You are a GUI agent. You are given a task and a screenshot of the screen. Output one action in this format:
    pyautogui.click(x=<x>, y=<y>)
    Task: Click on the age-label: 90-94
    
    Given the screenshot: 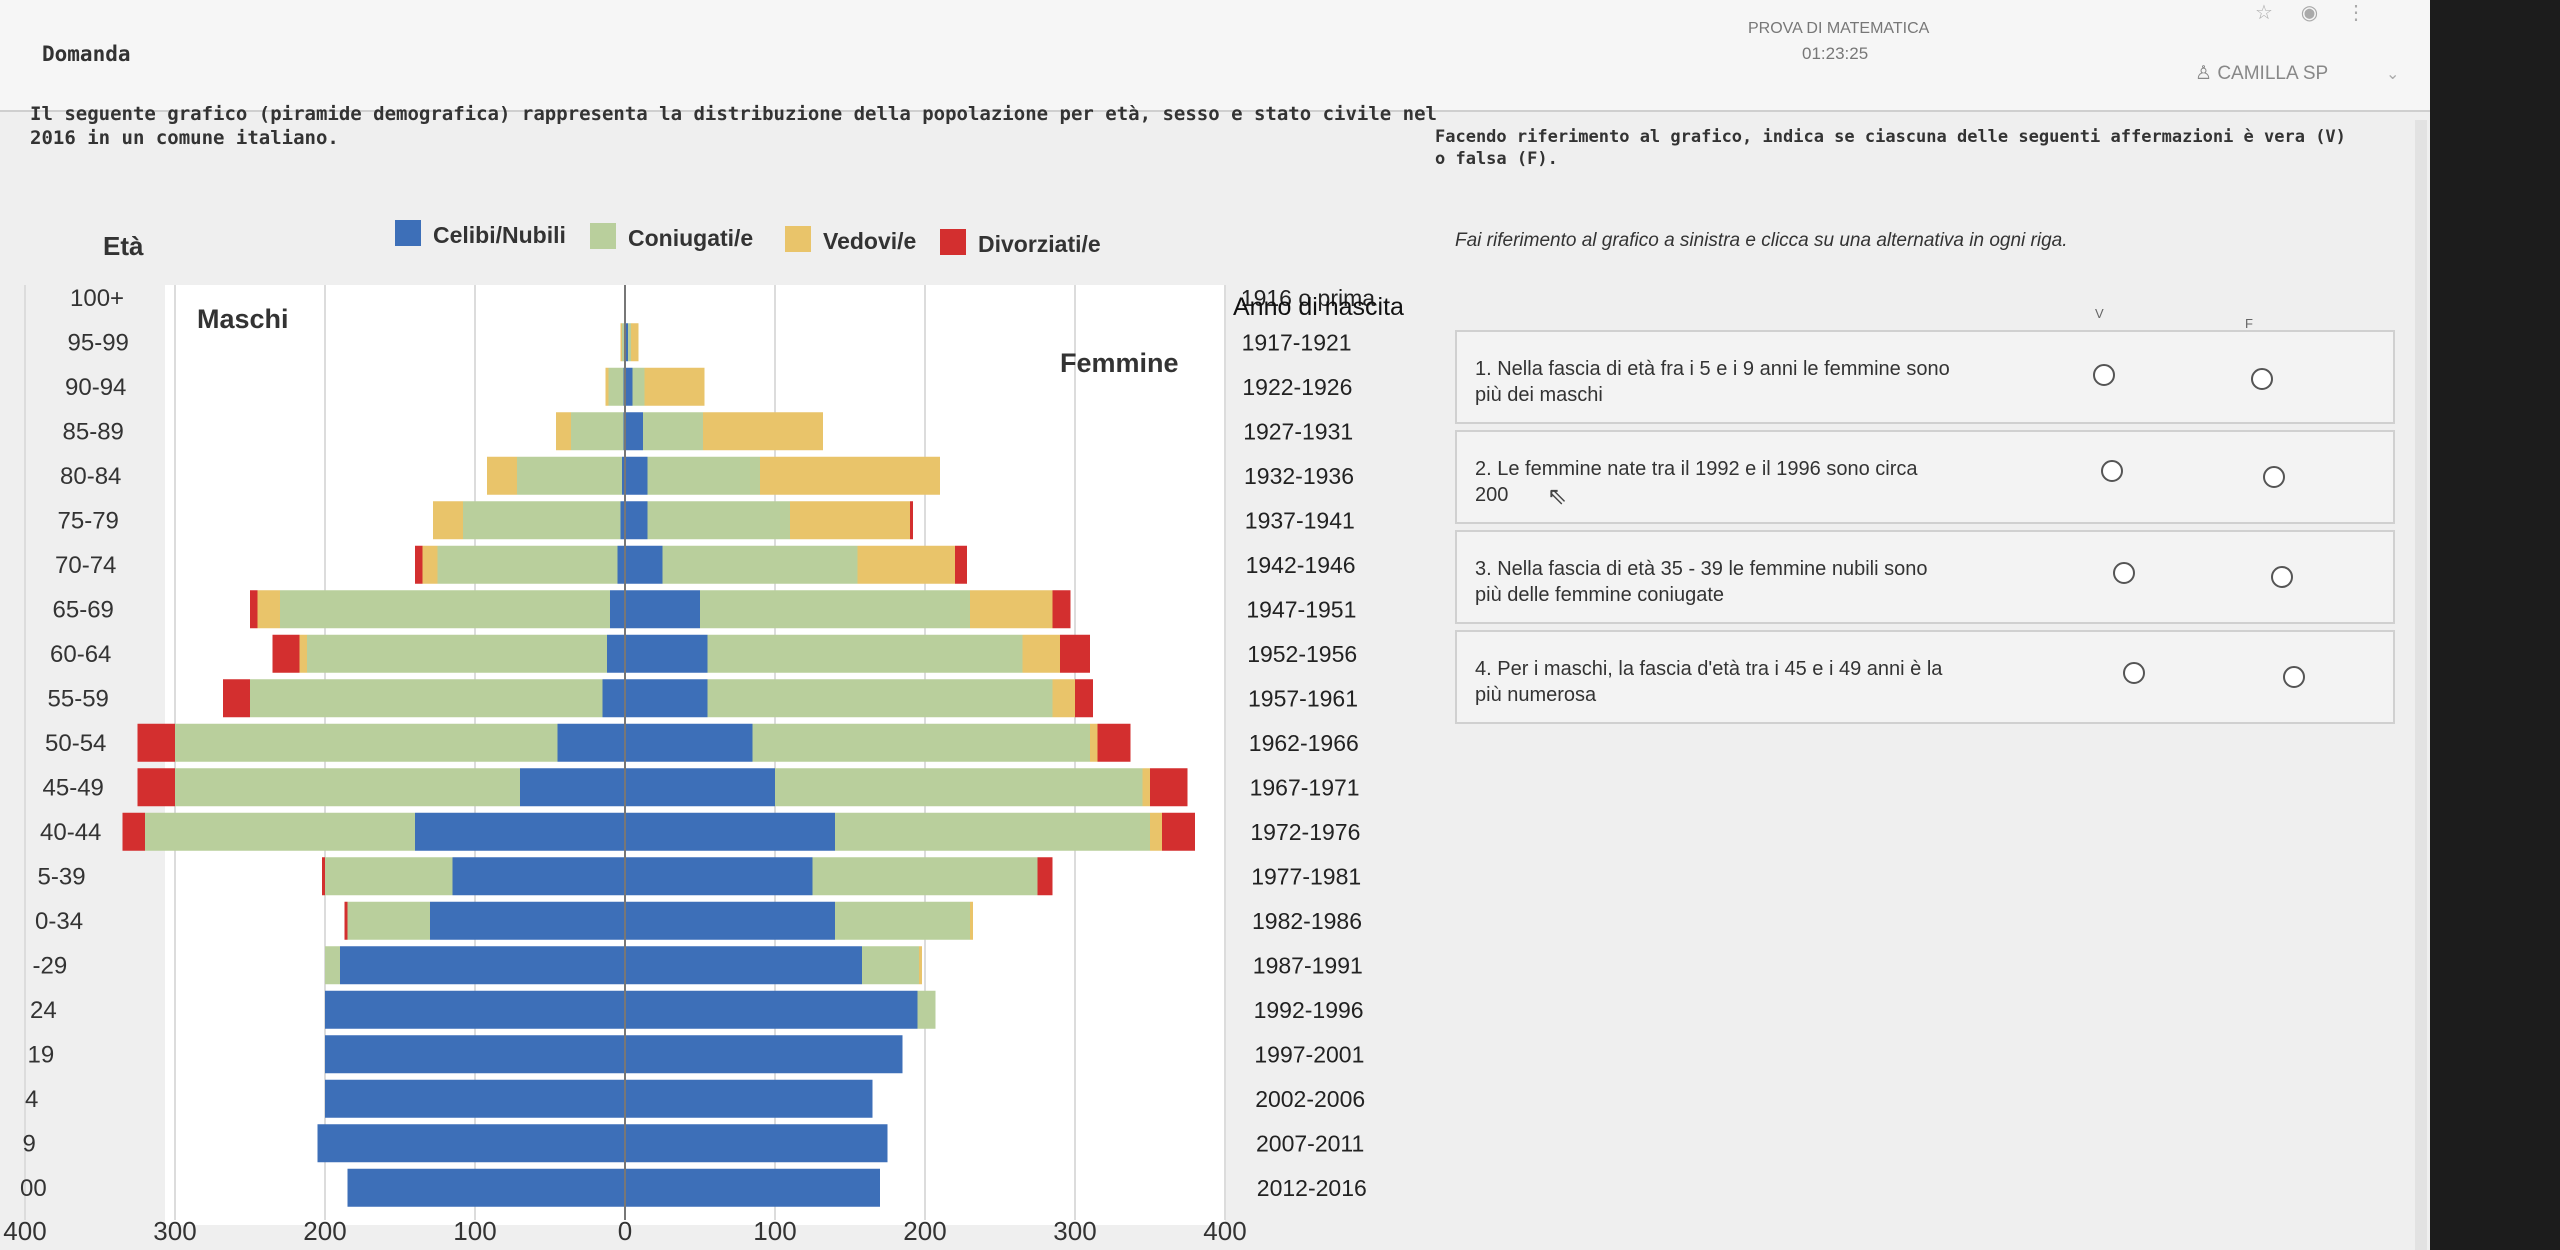 What is the action you would take?
    pyautogui.click(x=95, y=387)
    